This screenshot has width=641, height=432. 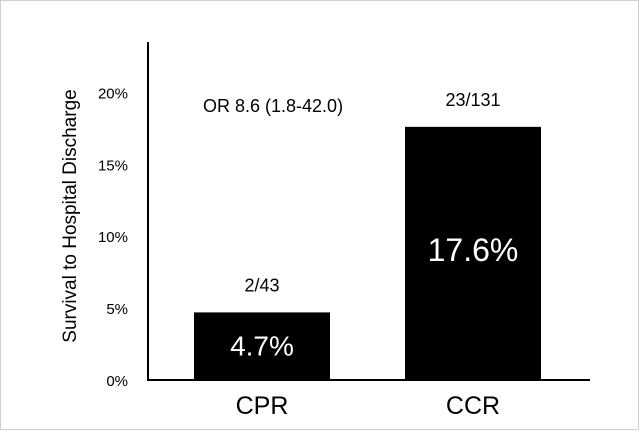 What do you see at coordinates (473, 250) in the screenshot?
I see `bar-value-label: 17.6%` at bounding box center [473, 250].